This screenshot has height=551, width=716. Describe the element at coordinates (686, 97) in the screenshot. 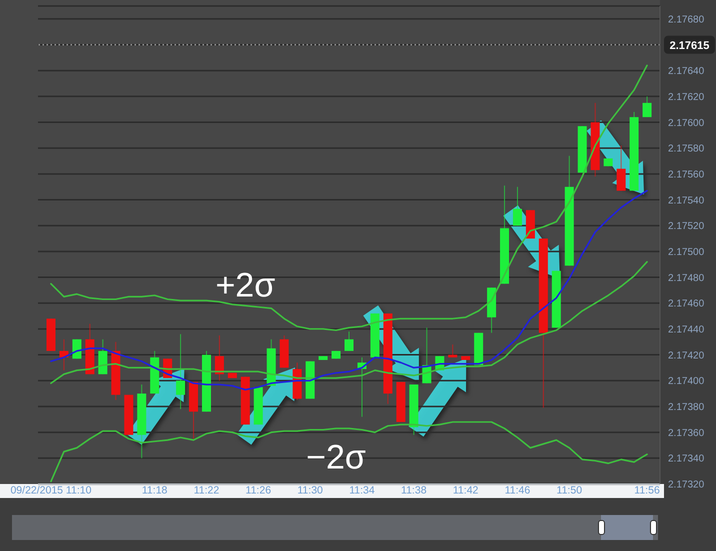

I see `y-tick-label: 2.17620` at that location.